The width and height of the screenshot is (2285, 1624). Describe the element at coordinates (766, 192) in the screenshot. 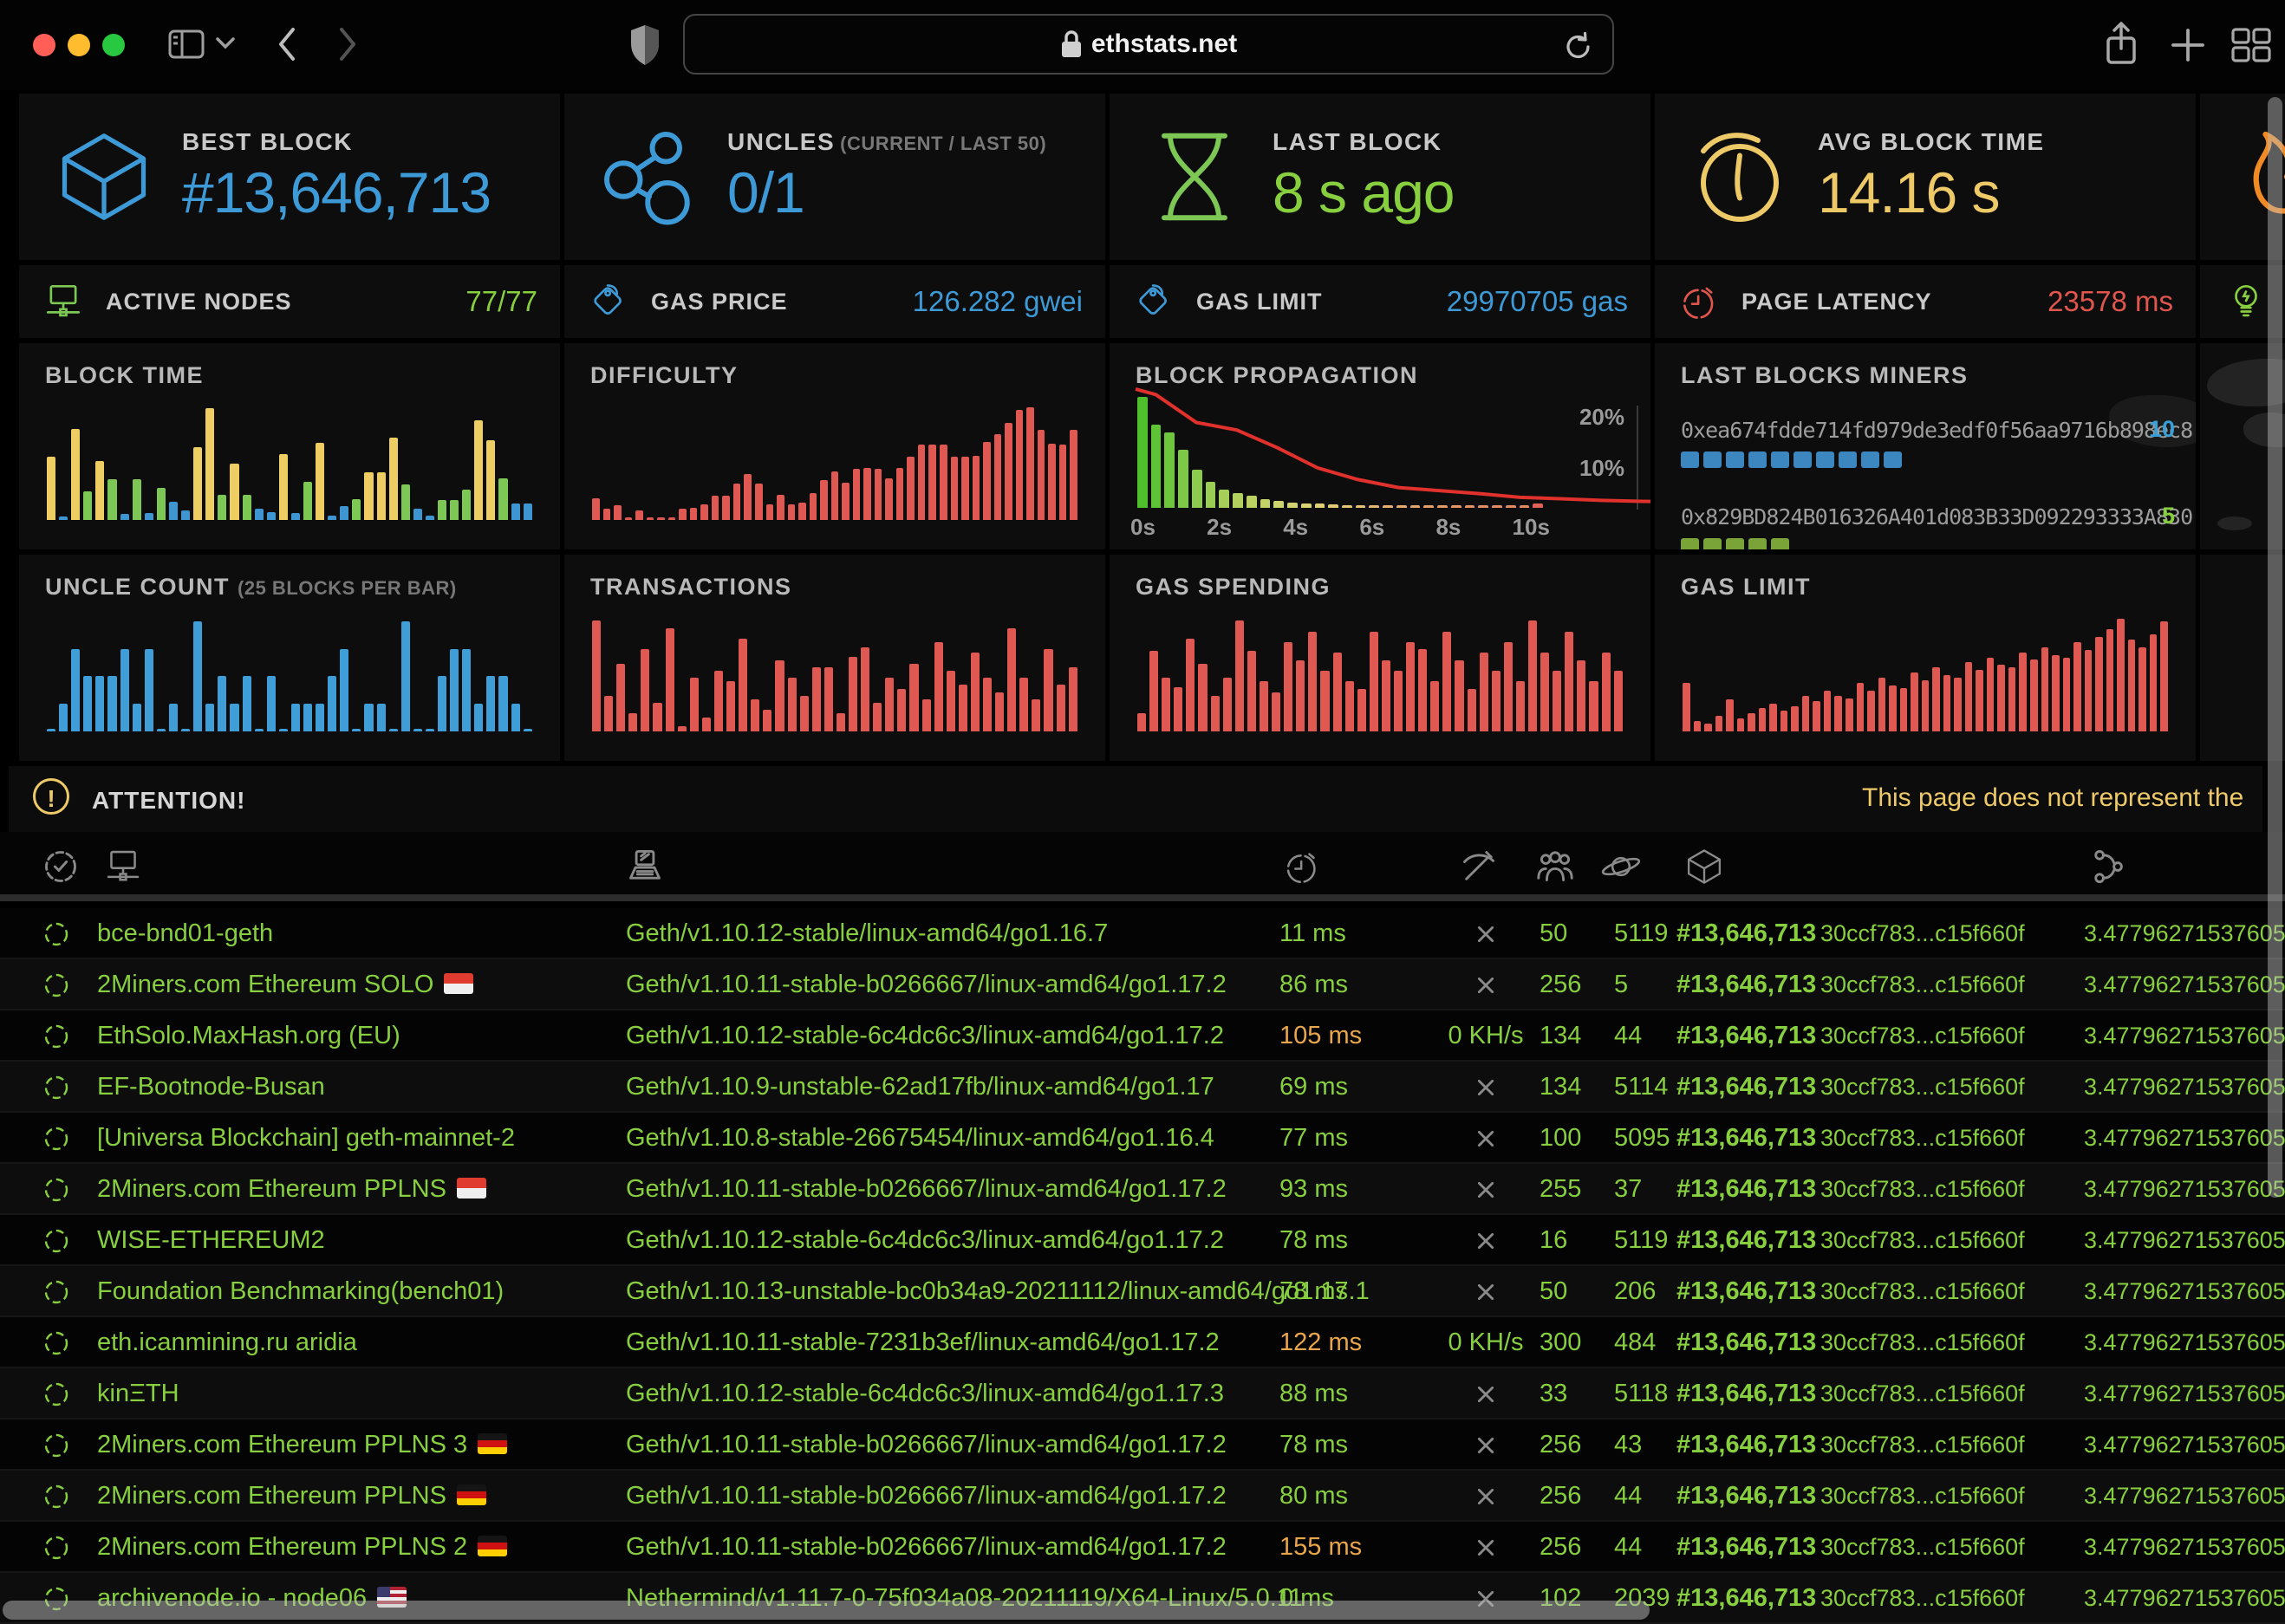

I see `uncles-value: 0/1` at that location.